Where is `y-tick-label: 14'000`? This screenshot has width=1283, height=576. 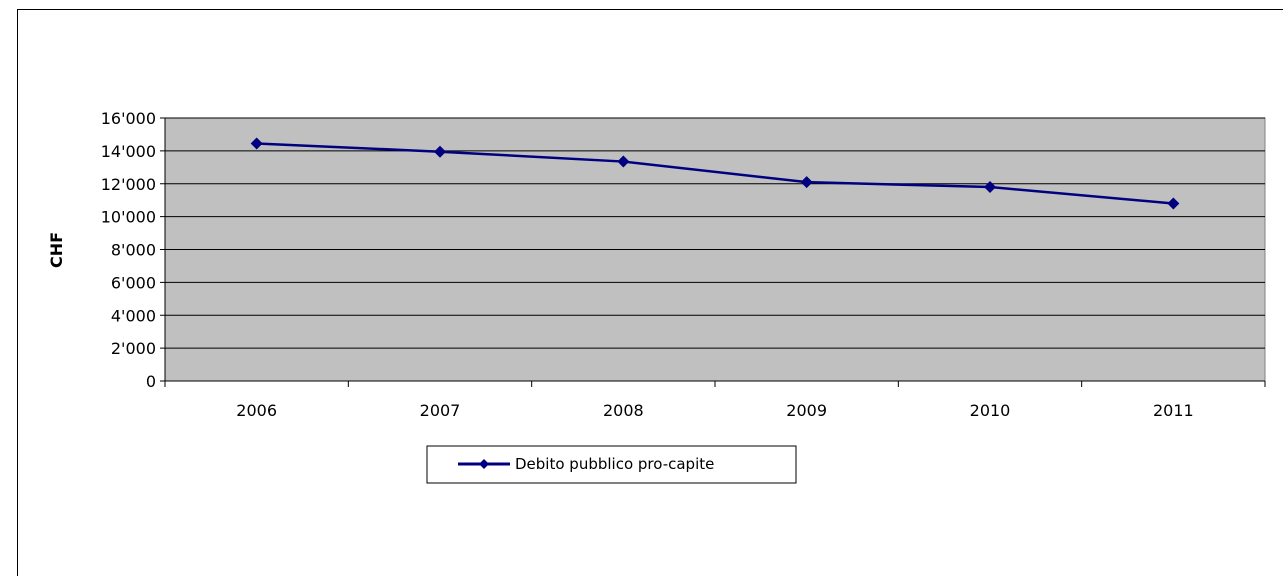 y-tick-label: 14'000 is located at coordinates (128, 151).